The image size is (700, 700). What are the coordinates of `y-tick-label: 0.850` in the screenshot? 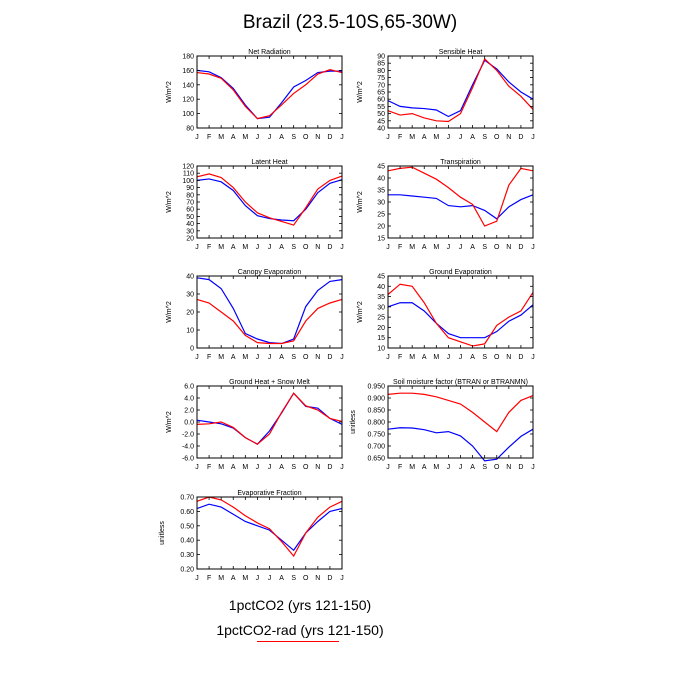 It's located at (376, 411).